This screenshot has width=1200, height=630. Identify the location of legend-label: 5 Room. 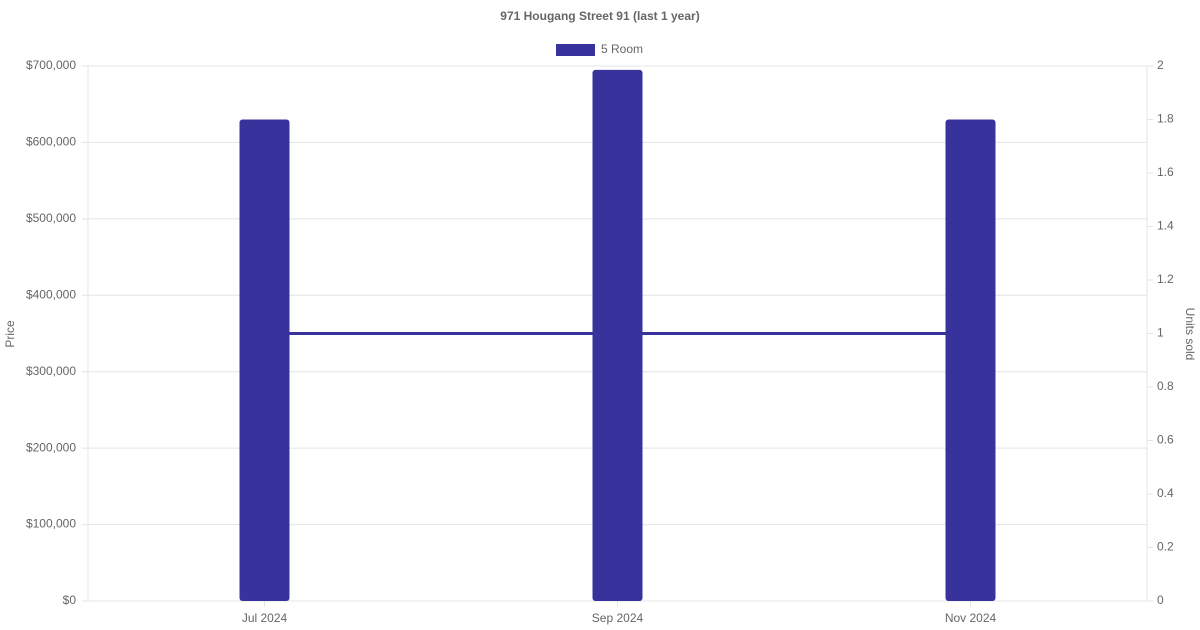
(622, 49).